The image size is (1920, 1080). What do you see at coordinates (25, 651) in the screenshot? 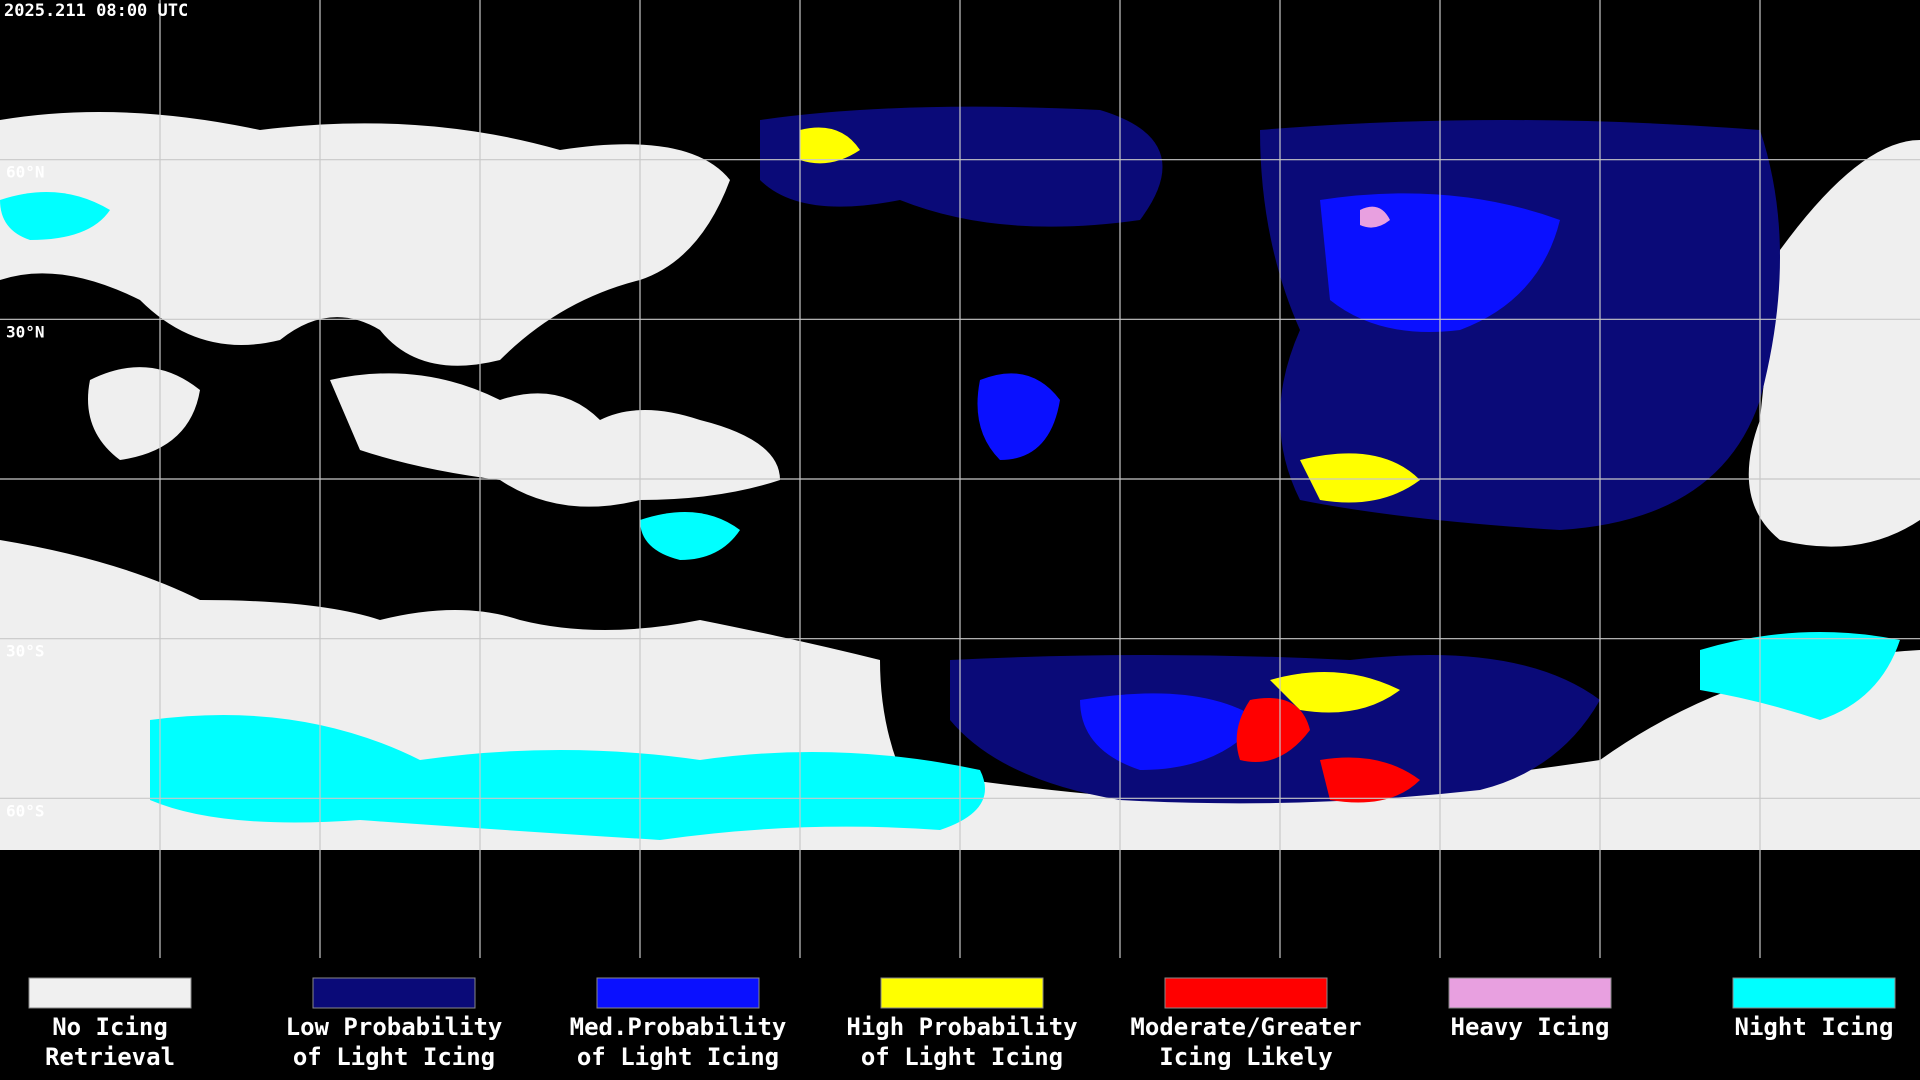
I see `latitude-label: 30°S` at bounding box center [25, 651].